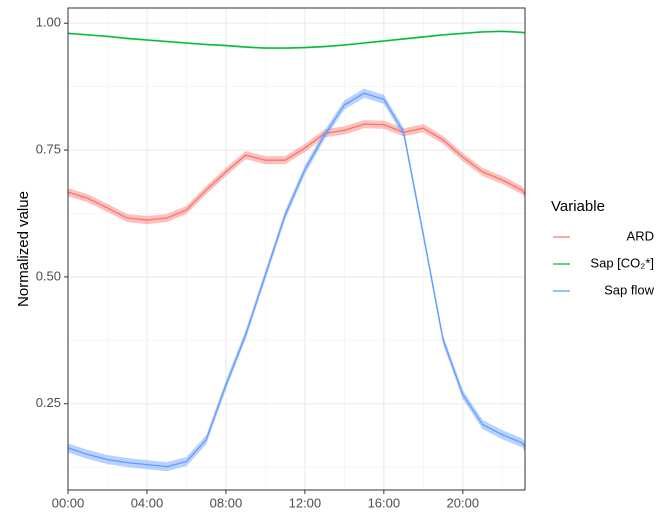 The image size is (667, 516). What do you see at coordinates (226, 502) in the screenshot?
I see `x-tick-label: 08:00` at bounding box center [226, 502].